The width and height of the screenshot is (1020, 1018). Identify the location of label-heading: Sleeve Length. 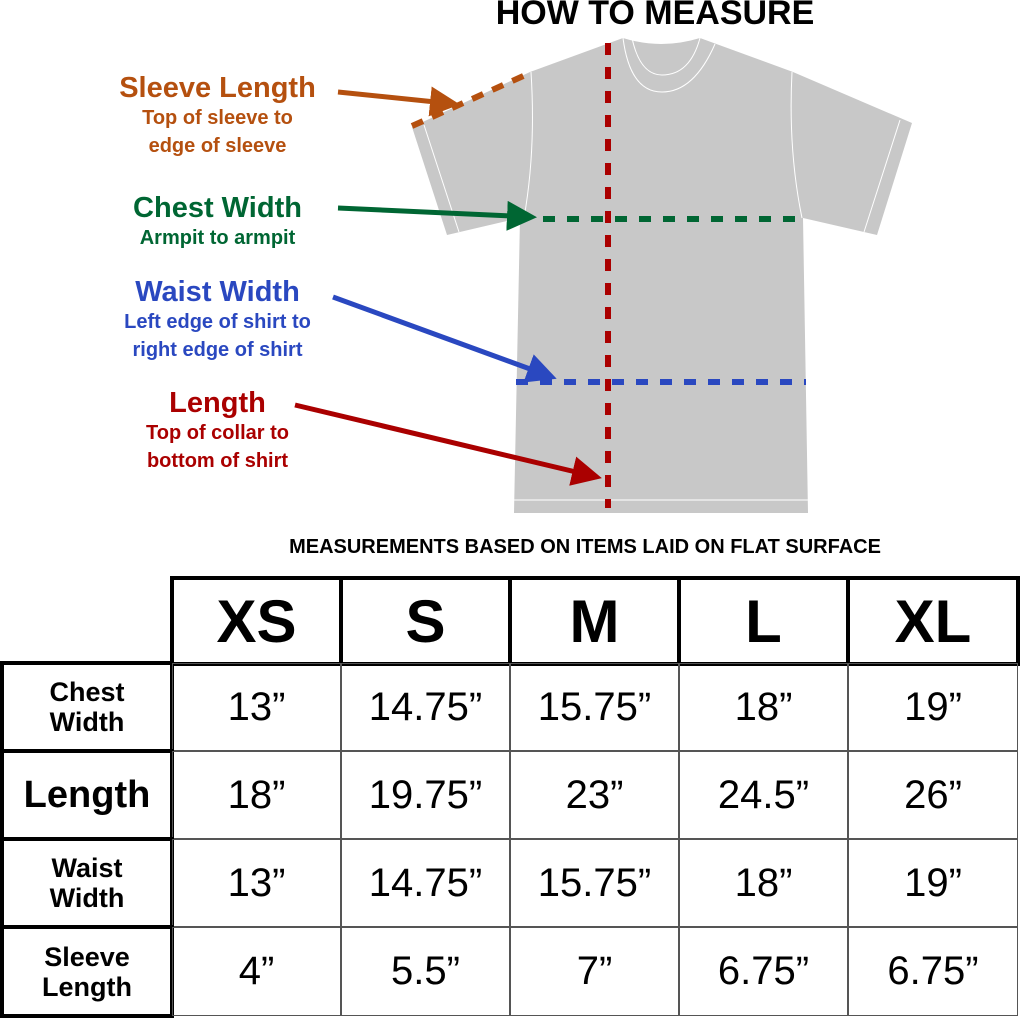
(217, 88).